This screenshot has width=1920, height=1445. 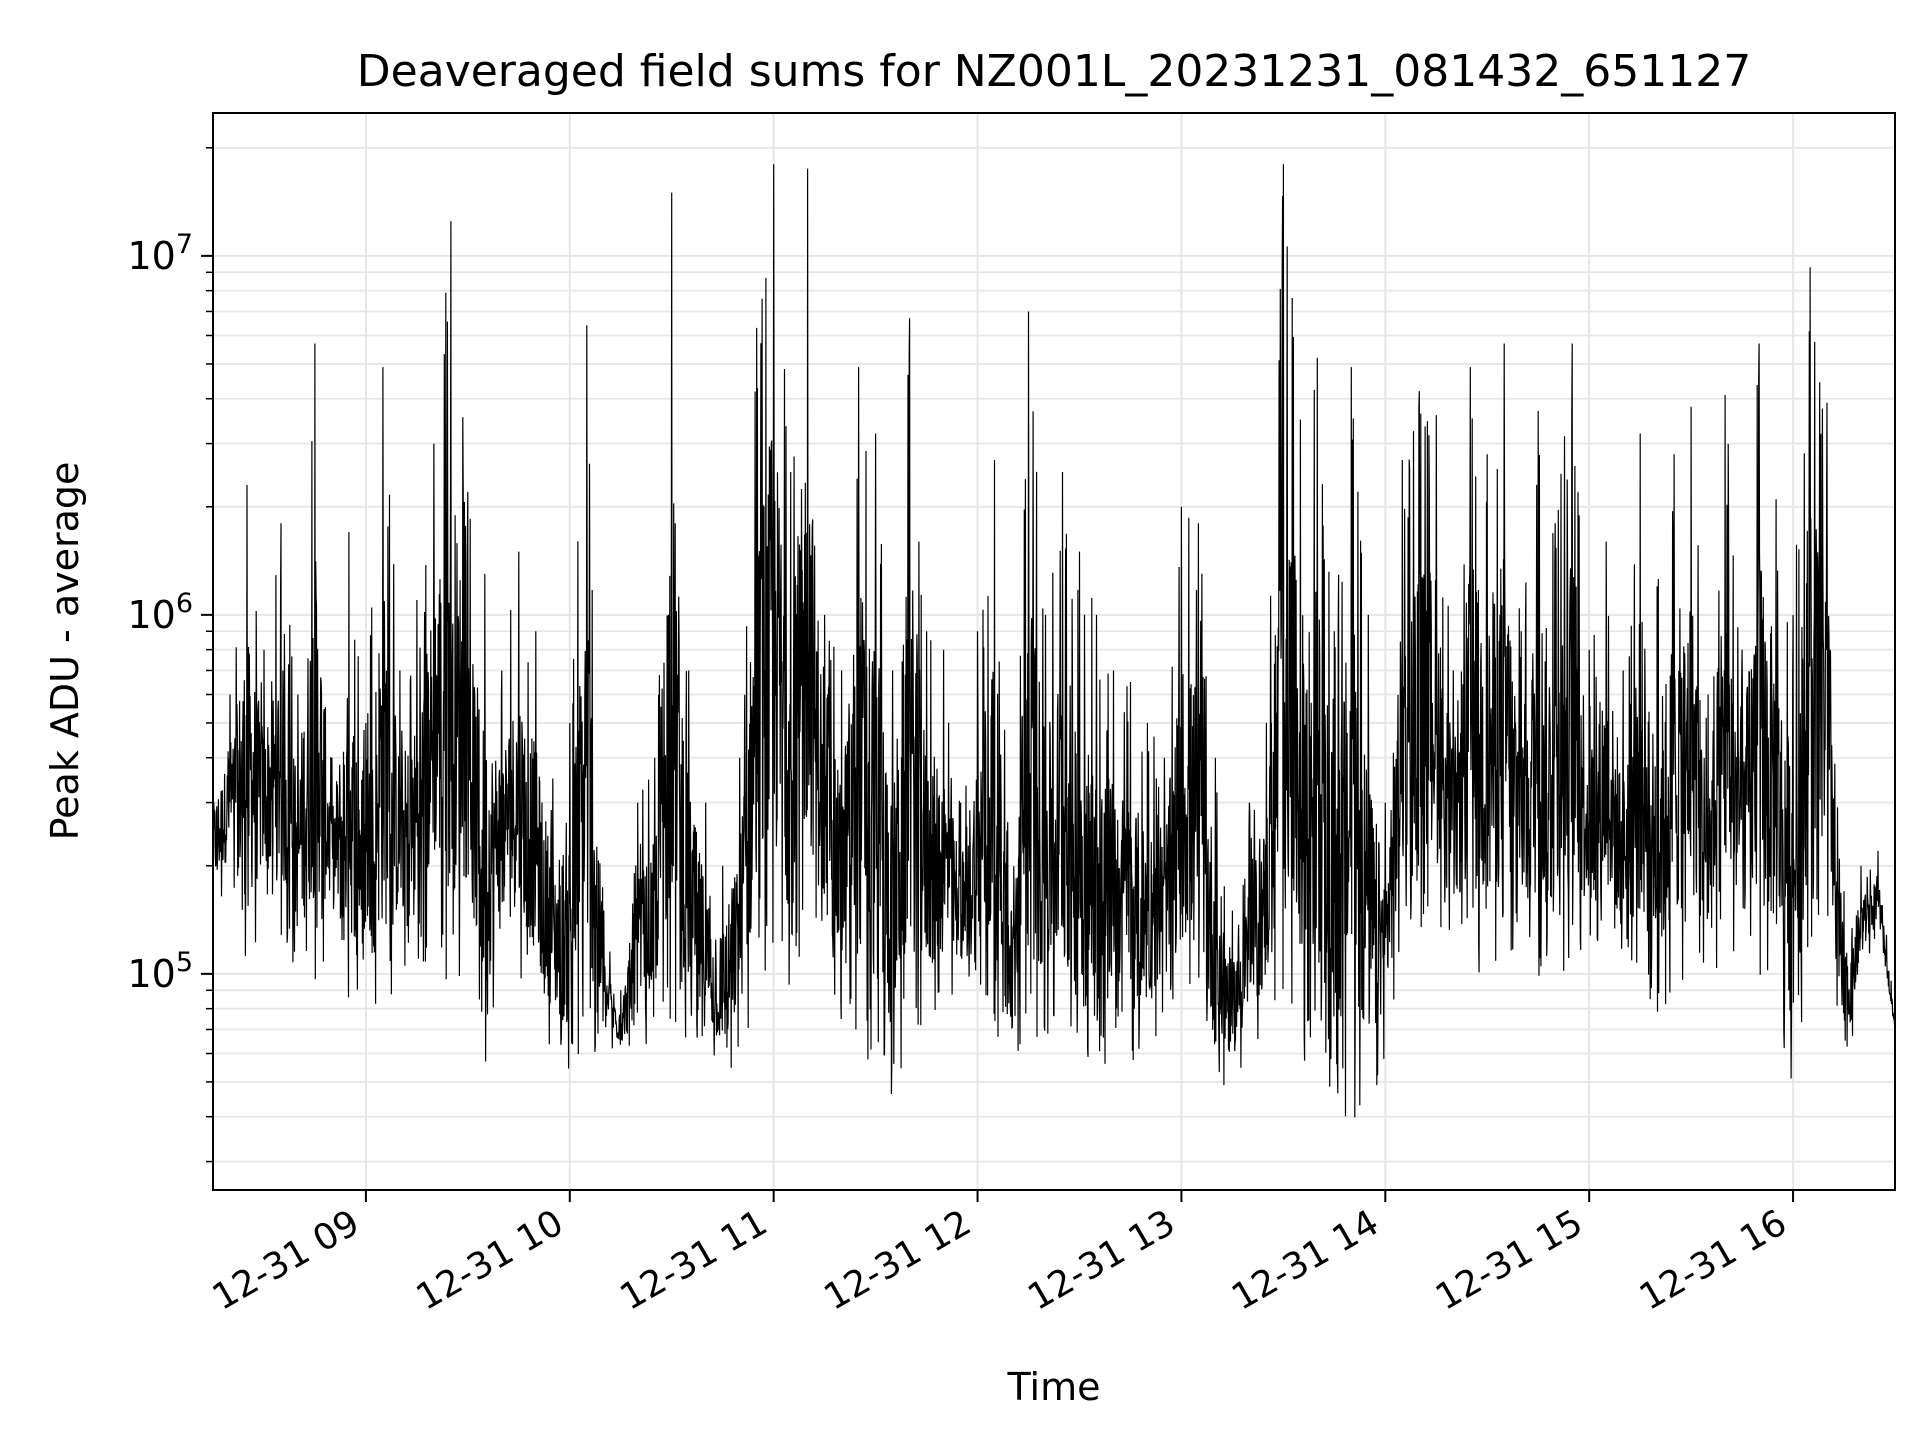 What do you see at coordinates (1054, 1387) in the screenshot?
I see `x-axis-label: Time` at bounding box center [1054, 1387].